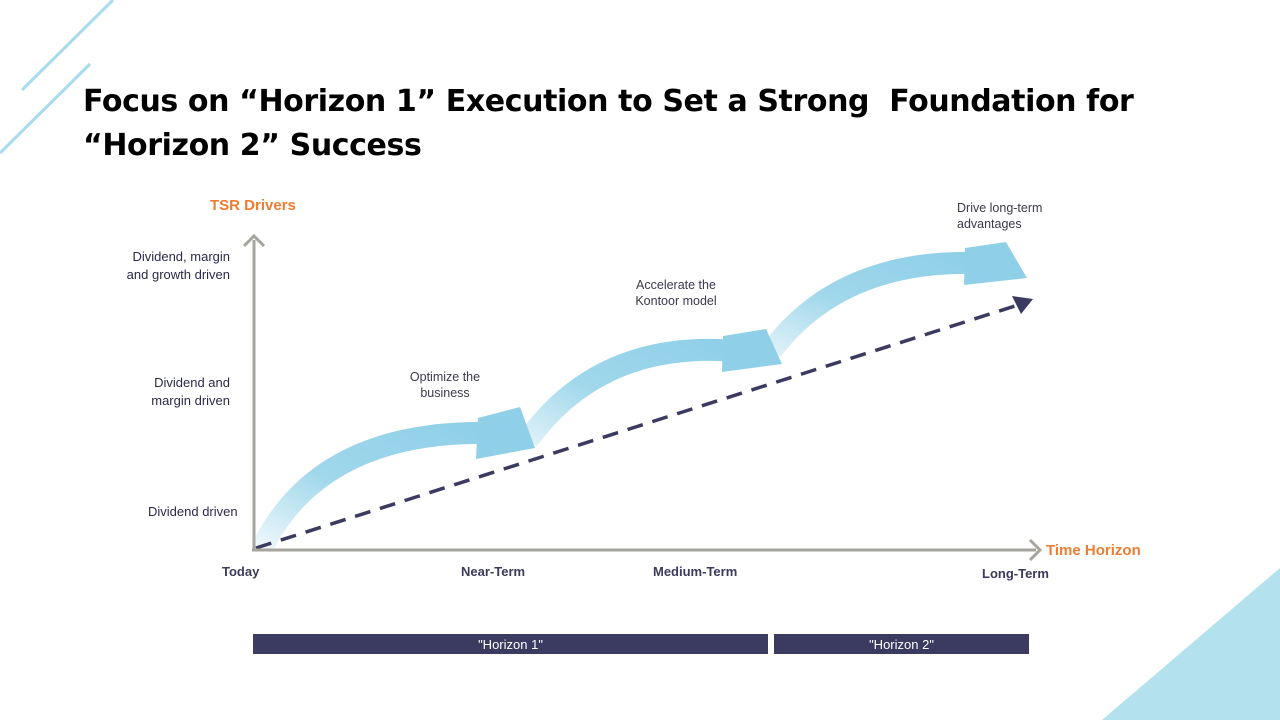 This screenshot has height=720, width=1280. I want to click on y-label-growth-line2: and growth driven, so click(178, 274).